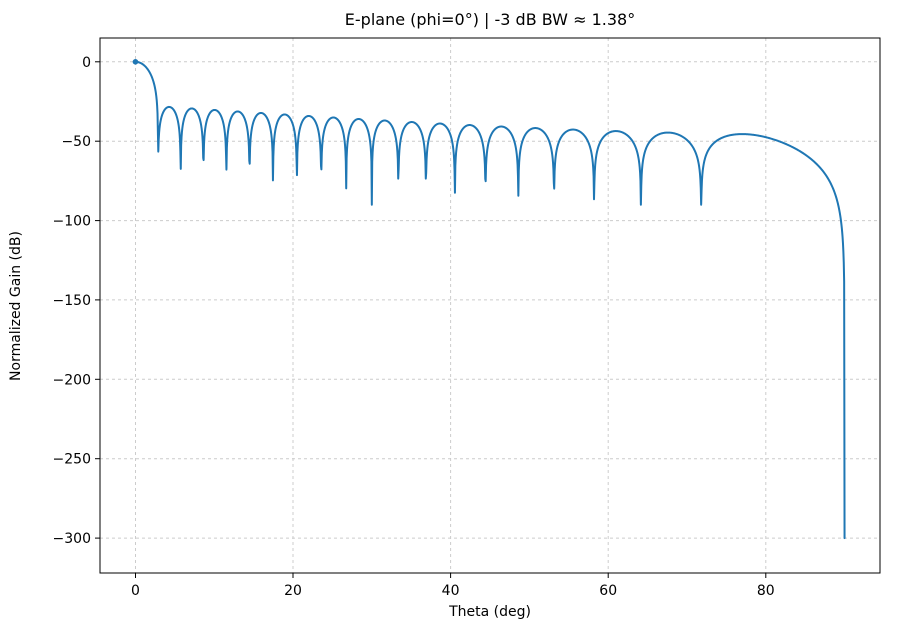  I want to click on y-tick-label: −200, so click(72, 380).